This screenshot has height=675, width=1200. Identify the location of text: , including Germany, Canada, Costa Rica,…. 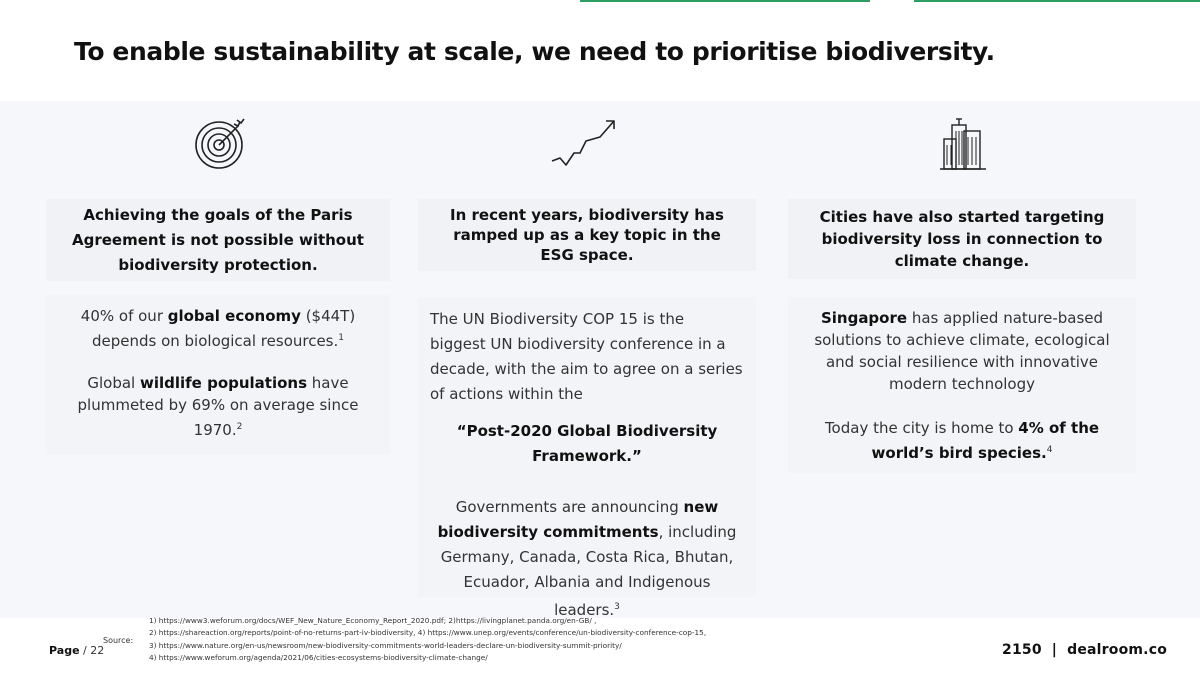
(588, 571).